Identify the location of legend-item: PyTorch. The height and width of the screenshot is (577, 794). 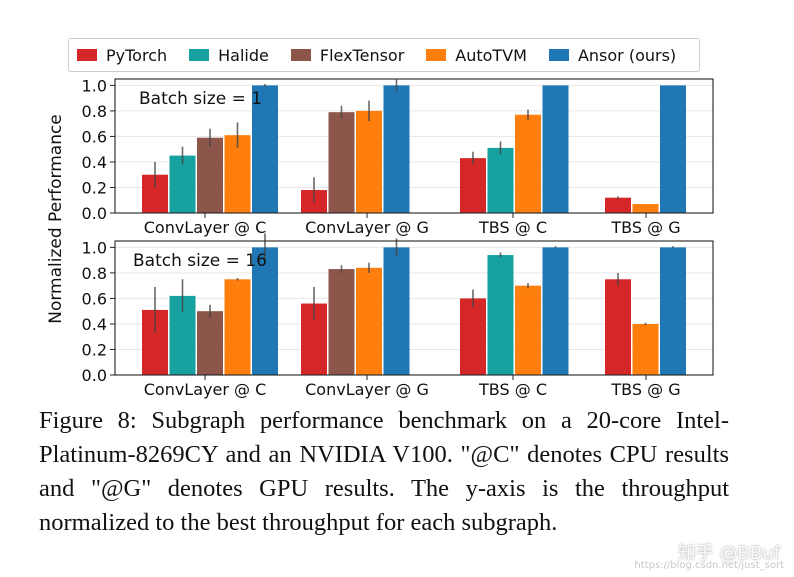
(122, 55).